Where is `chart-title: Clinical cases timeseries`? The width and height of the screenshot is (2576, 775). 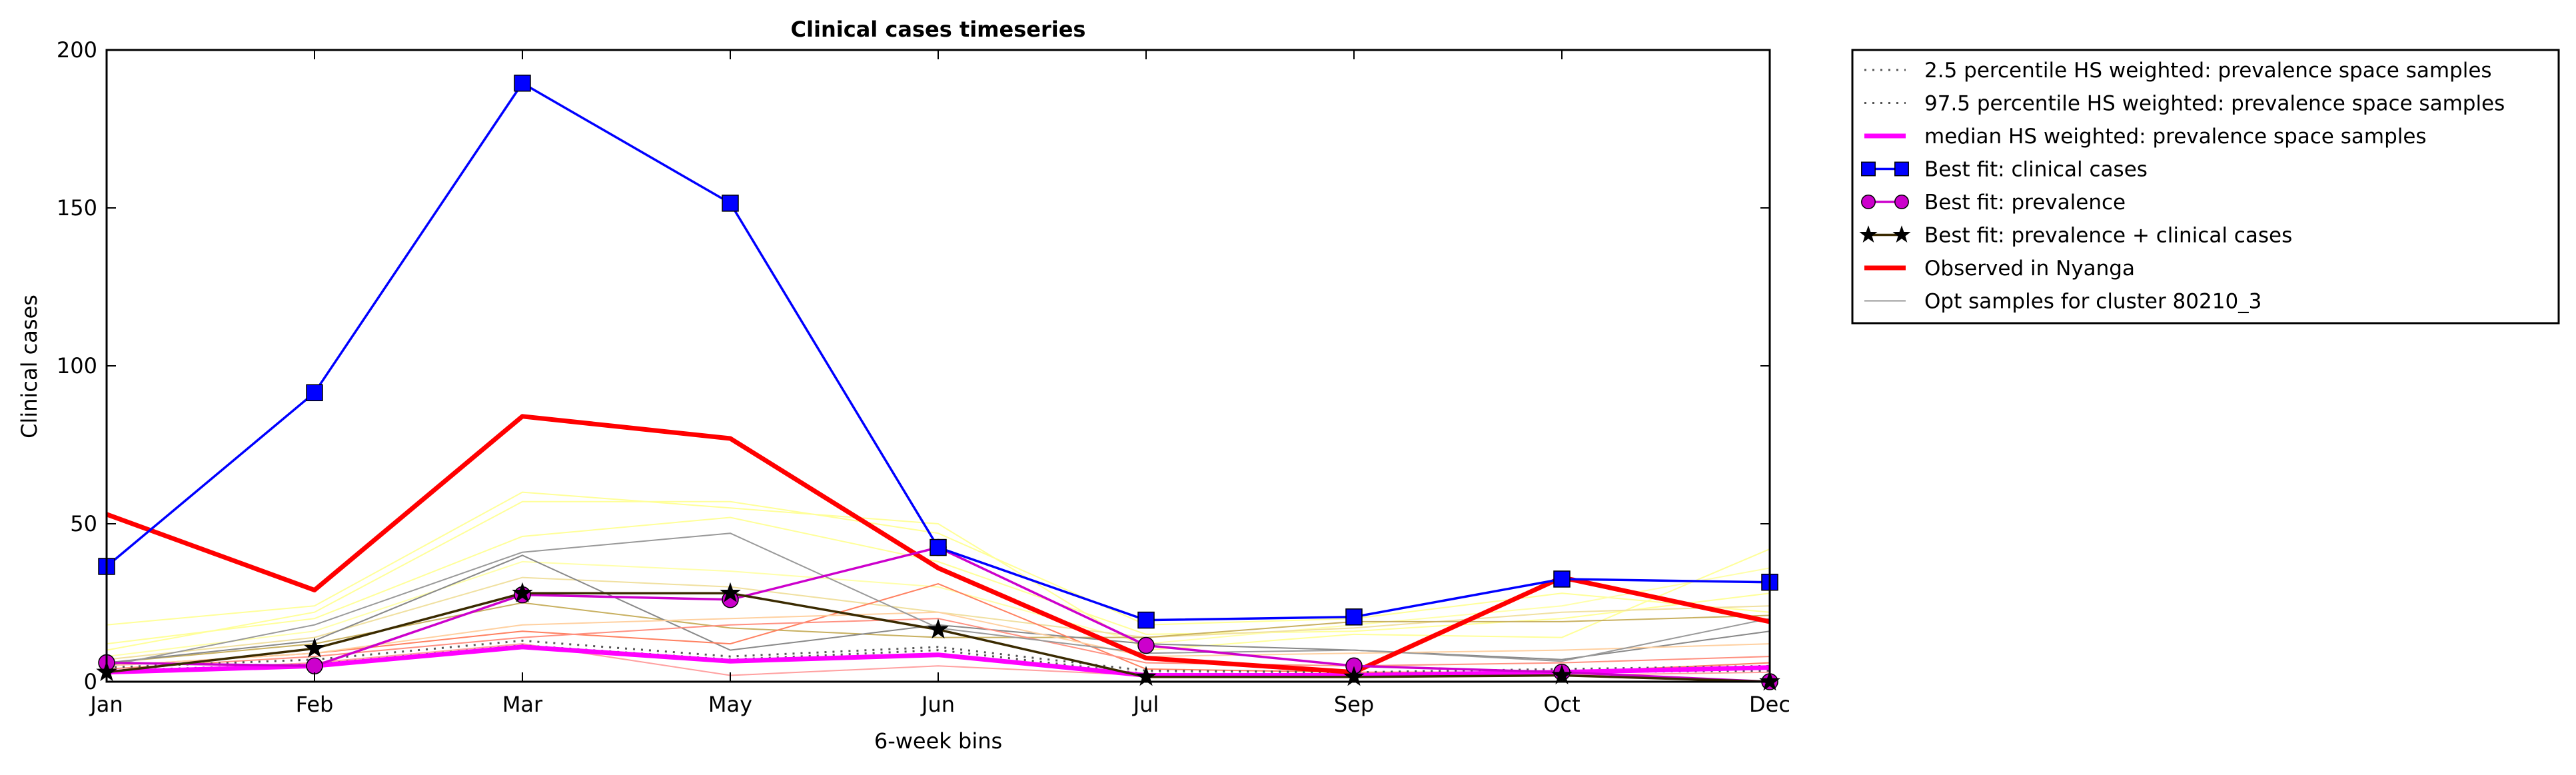
chart-title: Clinical cases timeseries is located at coordinates (939, 30).